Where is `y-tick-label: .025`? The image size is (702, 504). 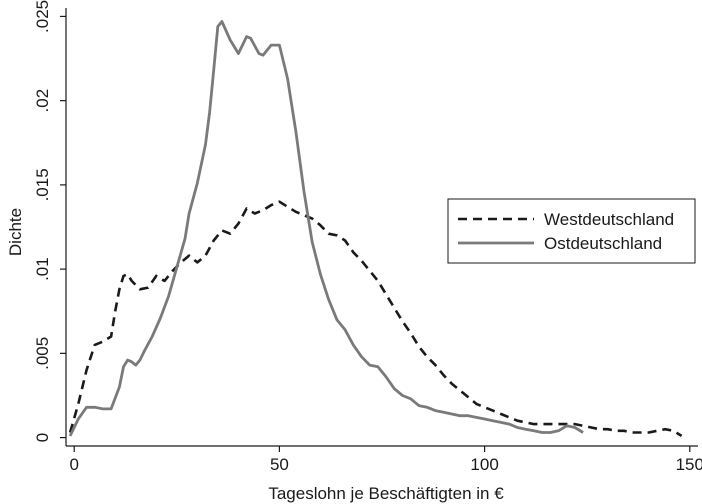
y-tick-label: .025 is located at coordinates (42, 16).